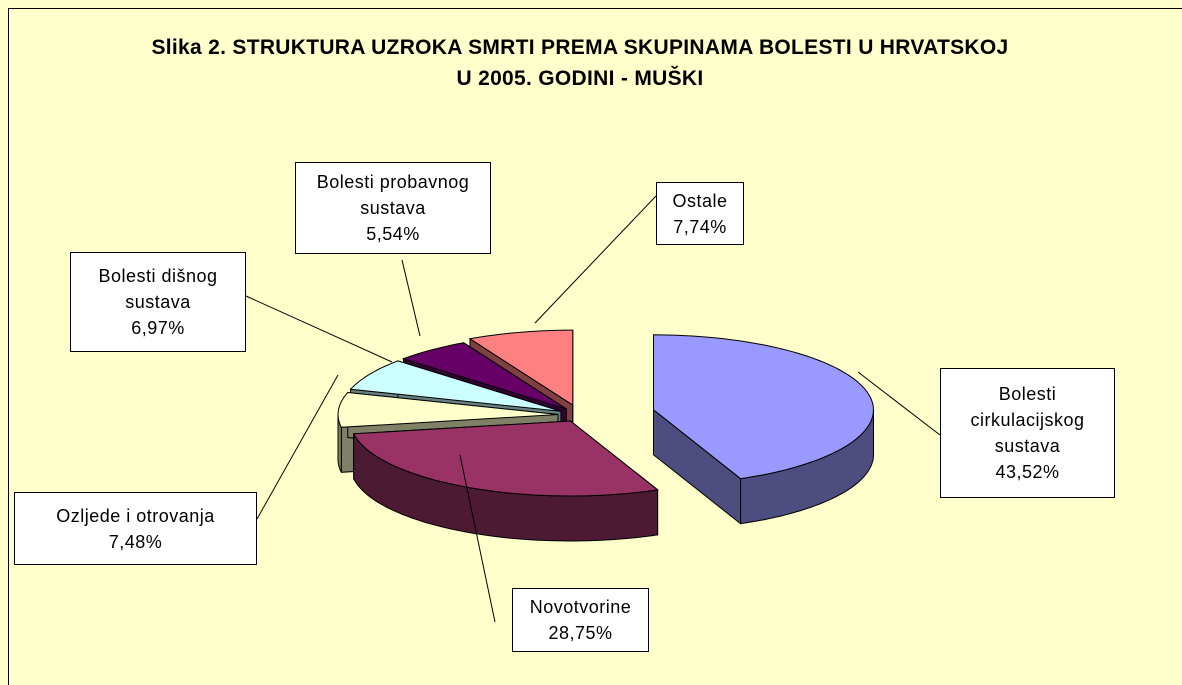 The width and height of the screenshot is (1182, 685). Describe the element at coordinates (135, 541) in the screenshot. I see `label-value: 7,48%` at that location.